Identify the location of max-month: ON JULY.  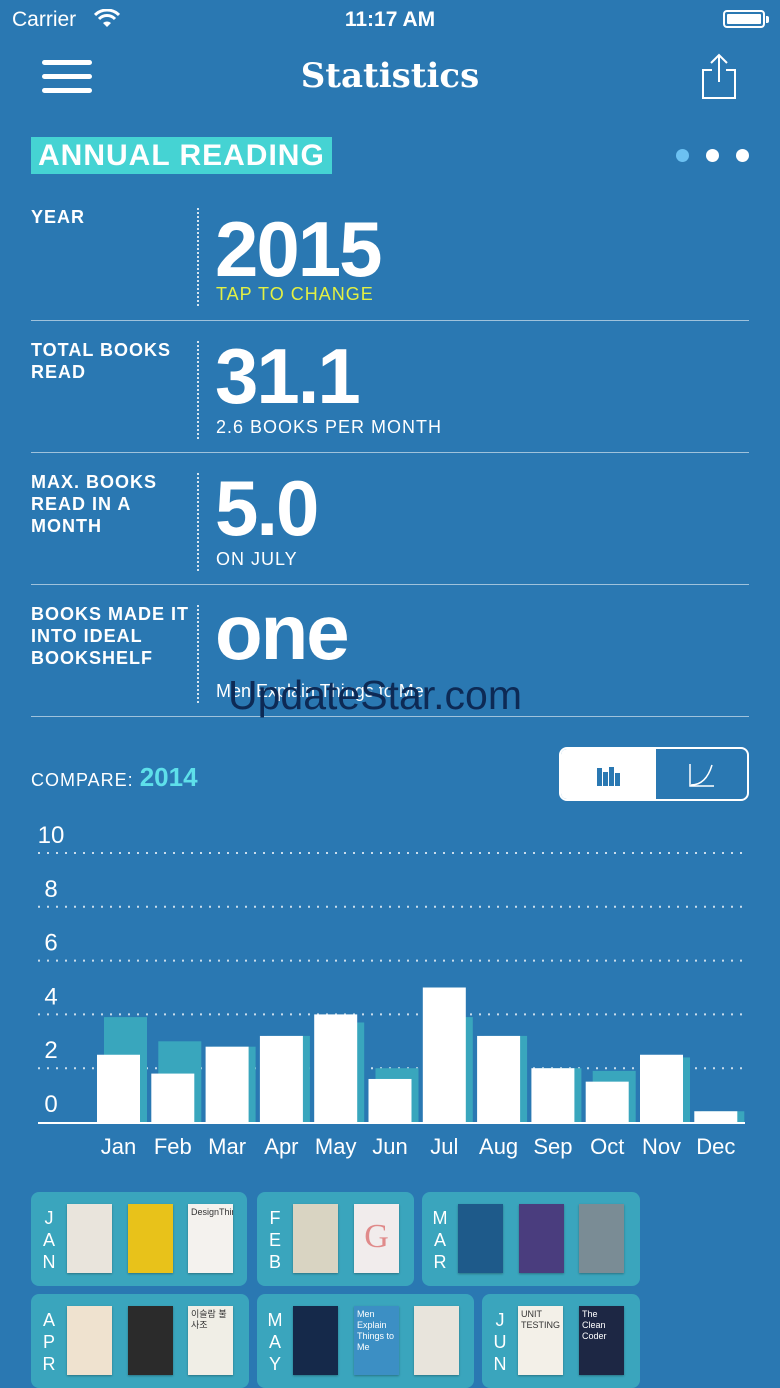
(257, 559).